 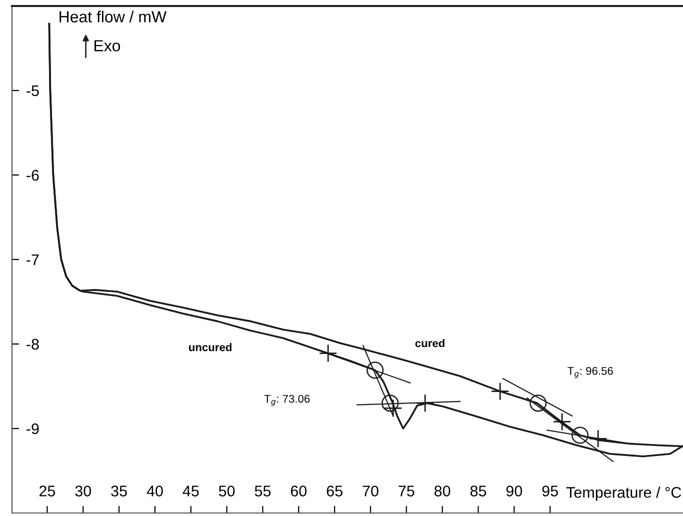 I want to click on y-tick-label: -7, so click(x=32, y=260).